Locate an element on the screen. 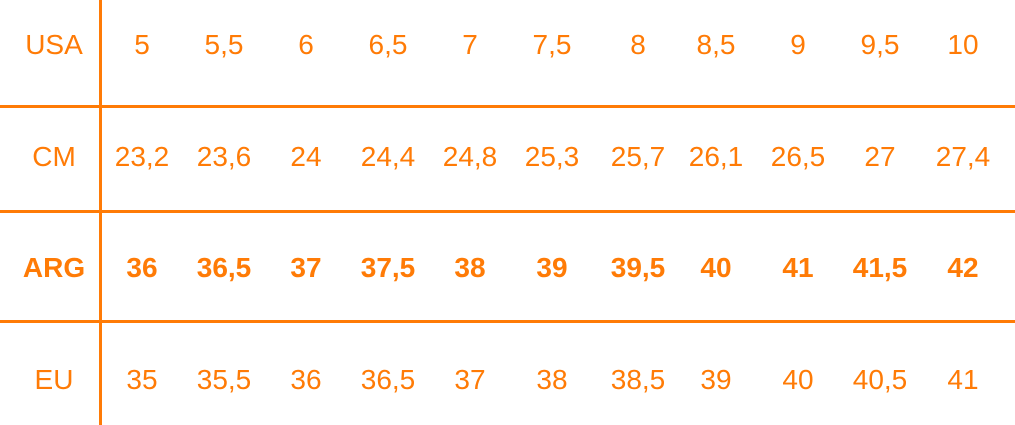 The width and height of the screenshot is (1015, 425). row-label-cm: CM is located at coordinates (54, 156).